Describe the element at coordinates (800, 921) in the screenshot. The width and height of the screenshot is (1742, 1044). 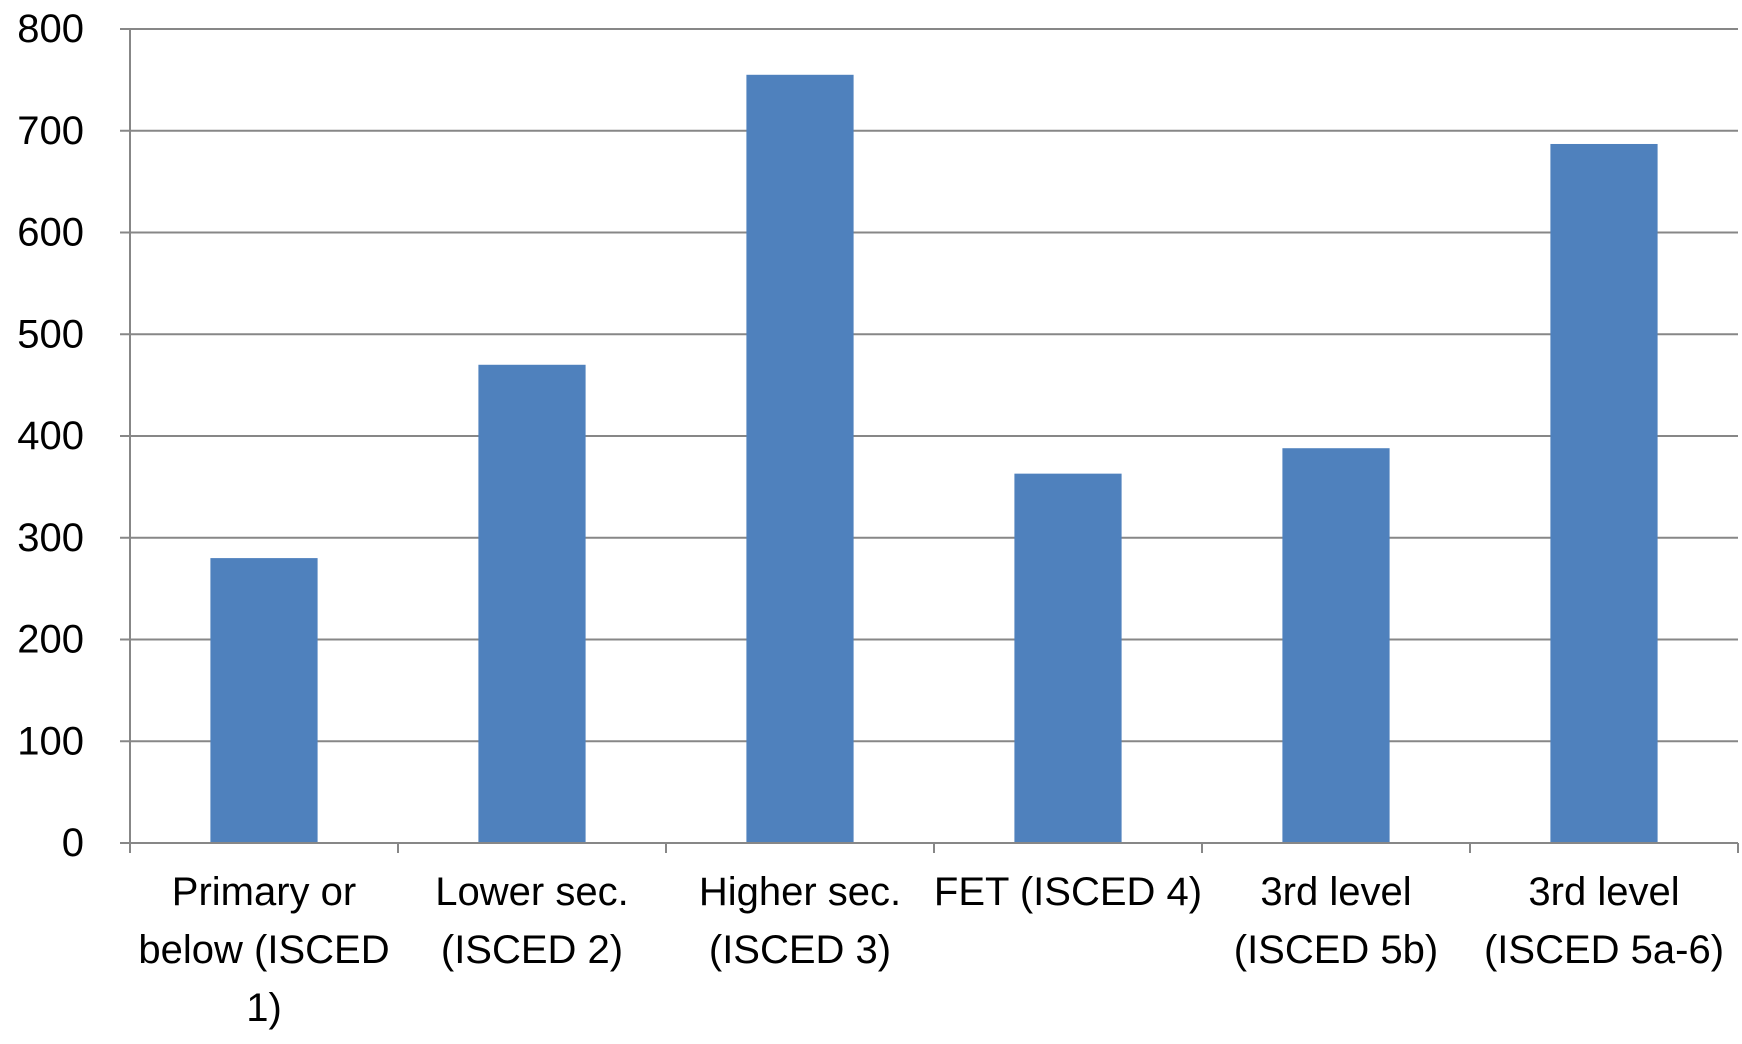
I see `x-tick-label-3: Higher sec. (ISCED 3)` at that location.